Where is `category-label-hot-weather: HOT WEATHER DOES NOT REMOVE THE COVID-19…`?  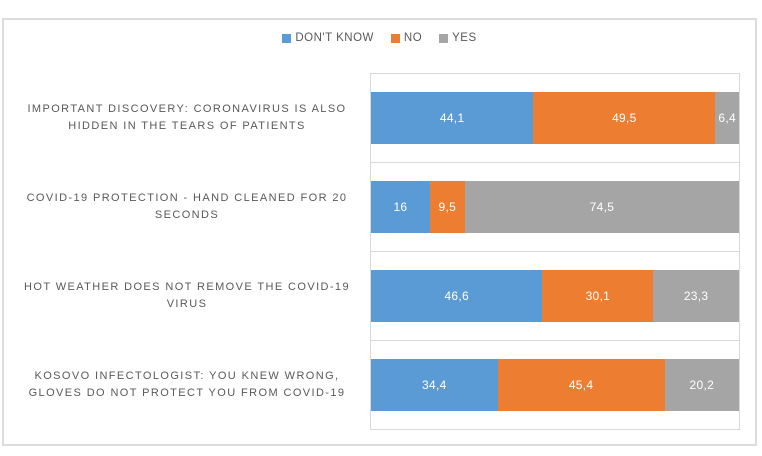 category-label-hot-weather: HOT WEATHER DOES NOT REMOVE THE COVID-19… is located at coordinates (187, 296).